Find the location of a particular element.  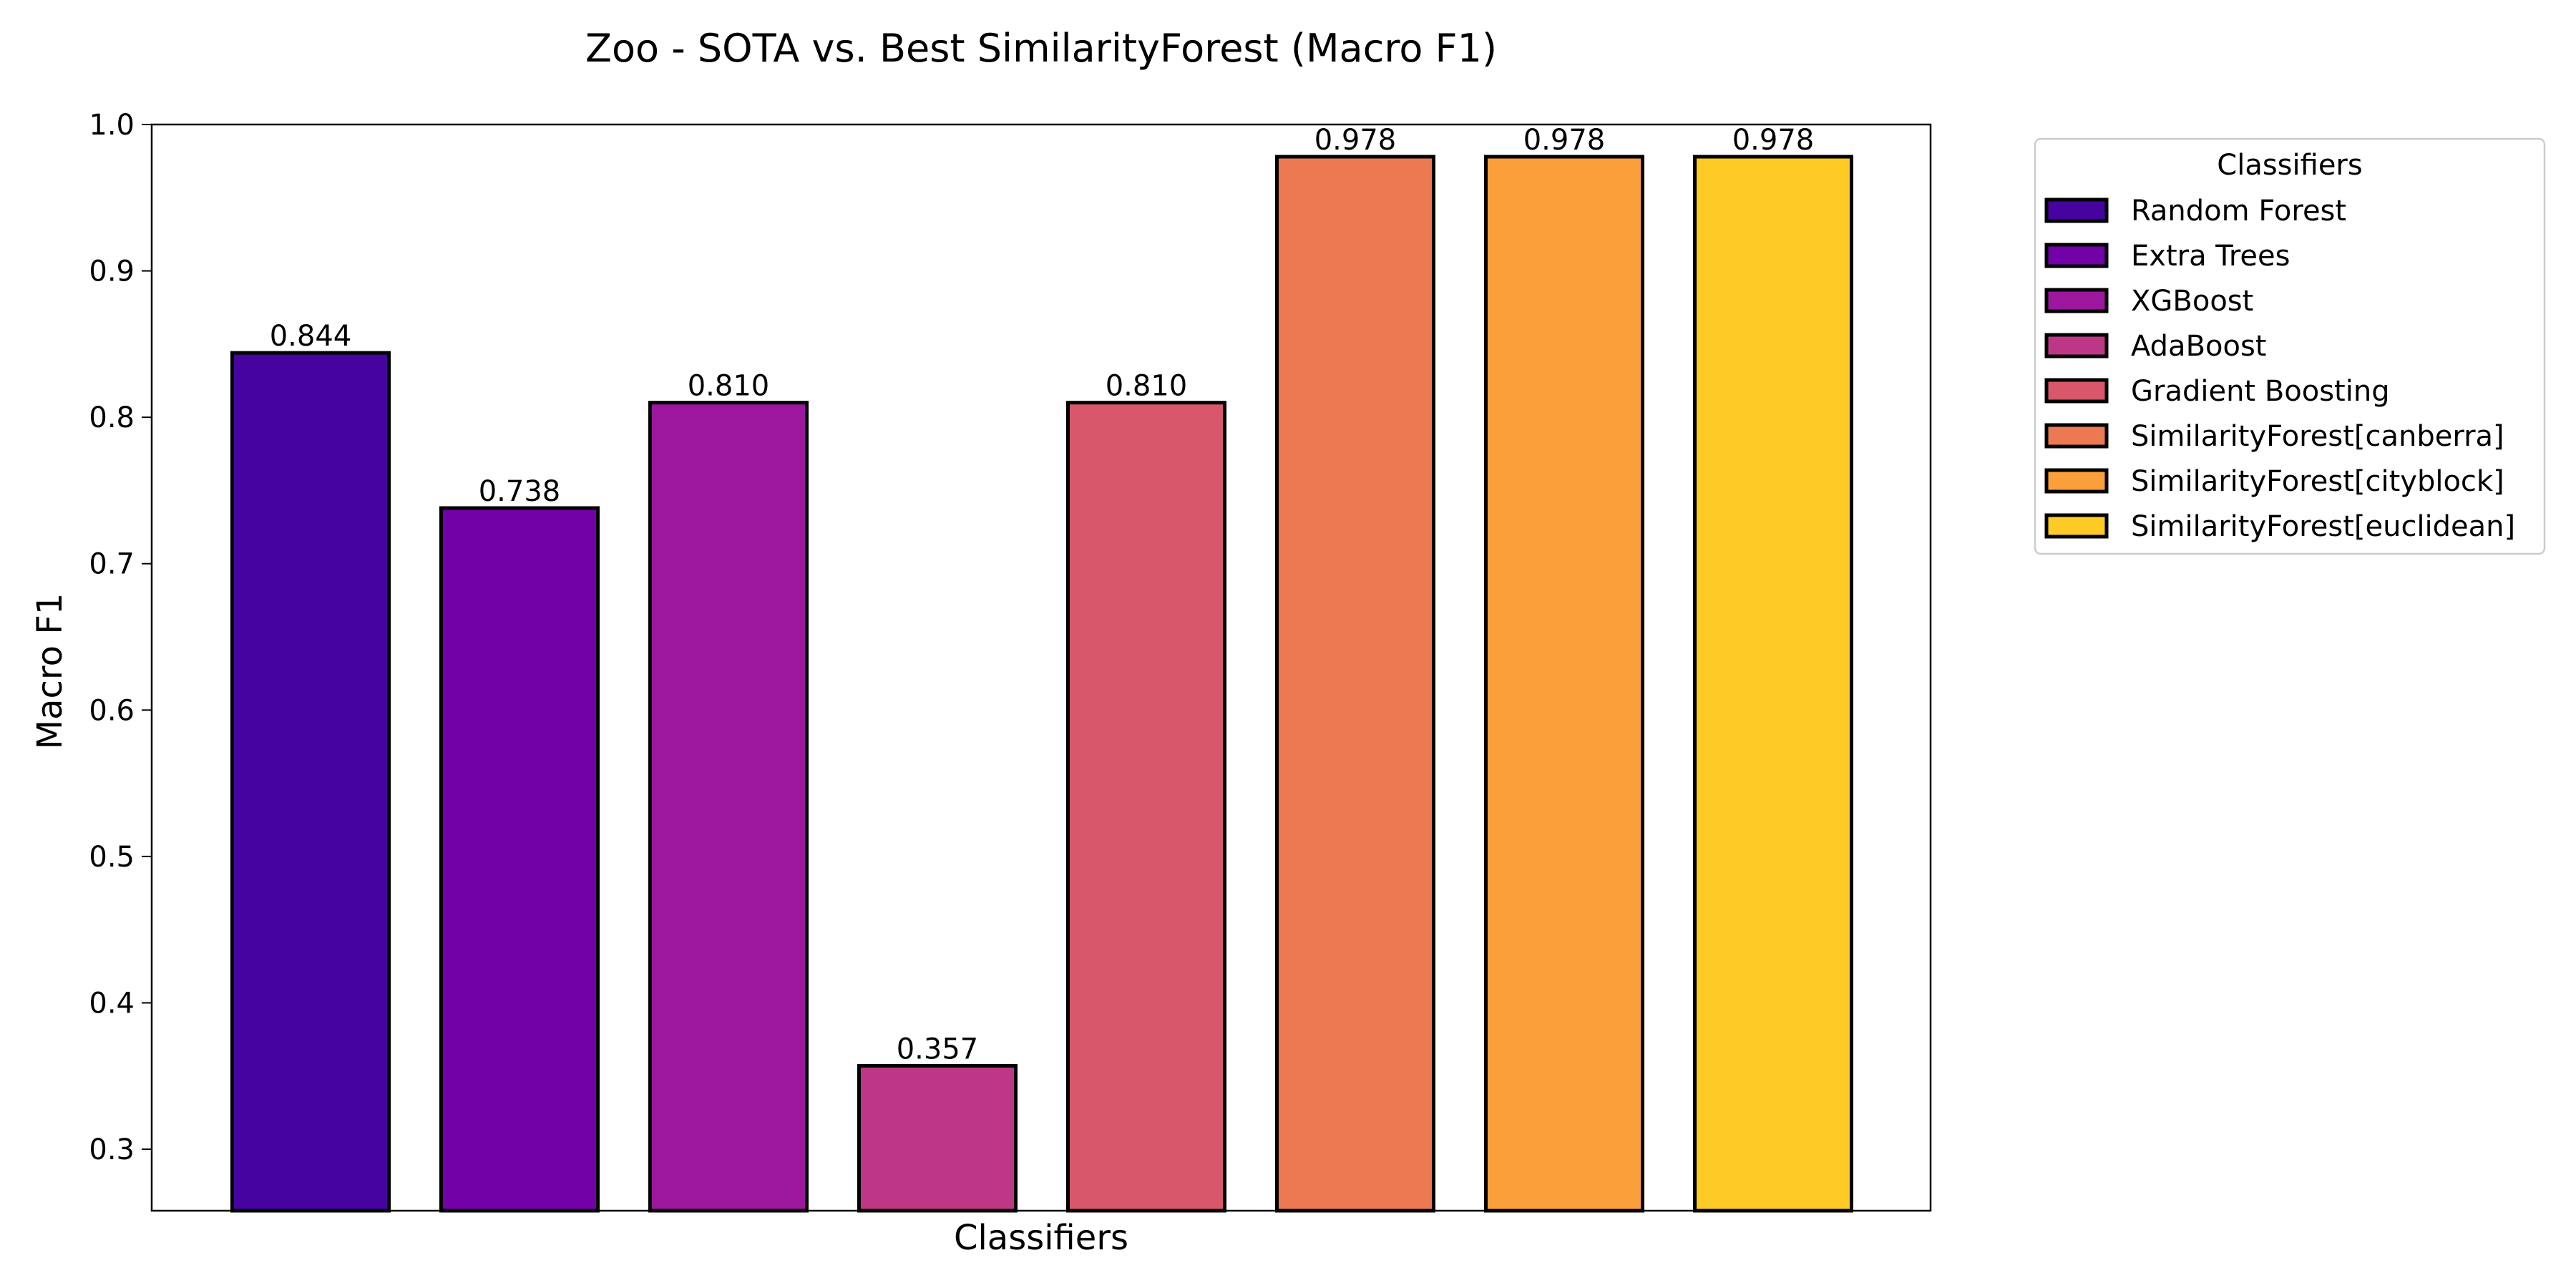

legend-frame is located at coordinates (2290, 346).